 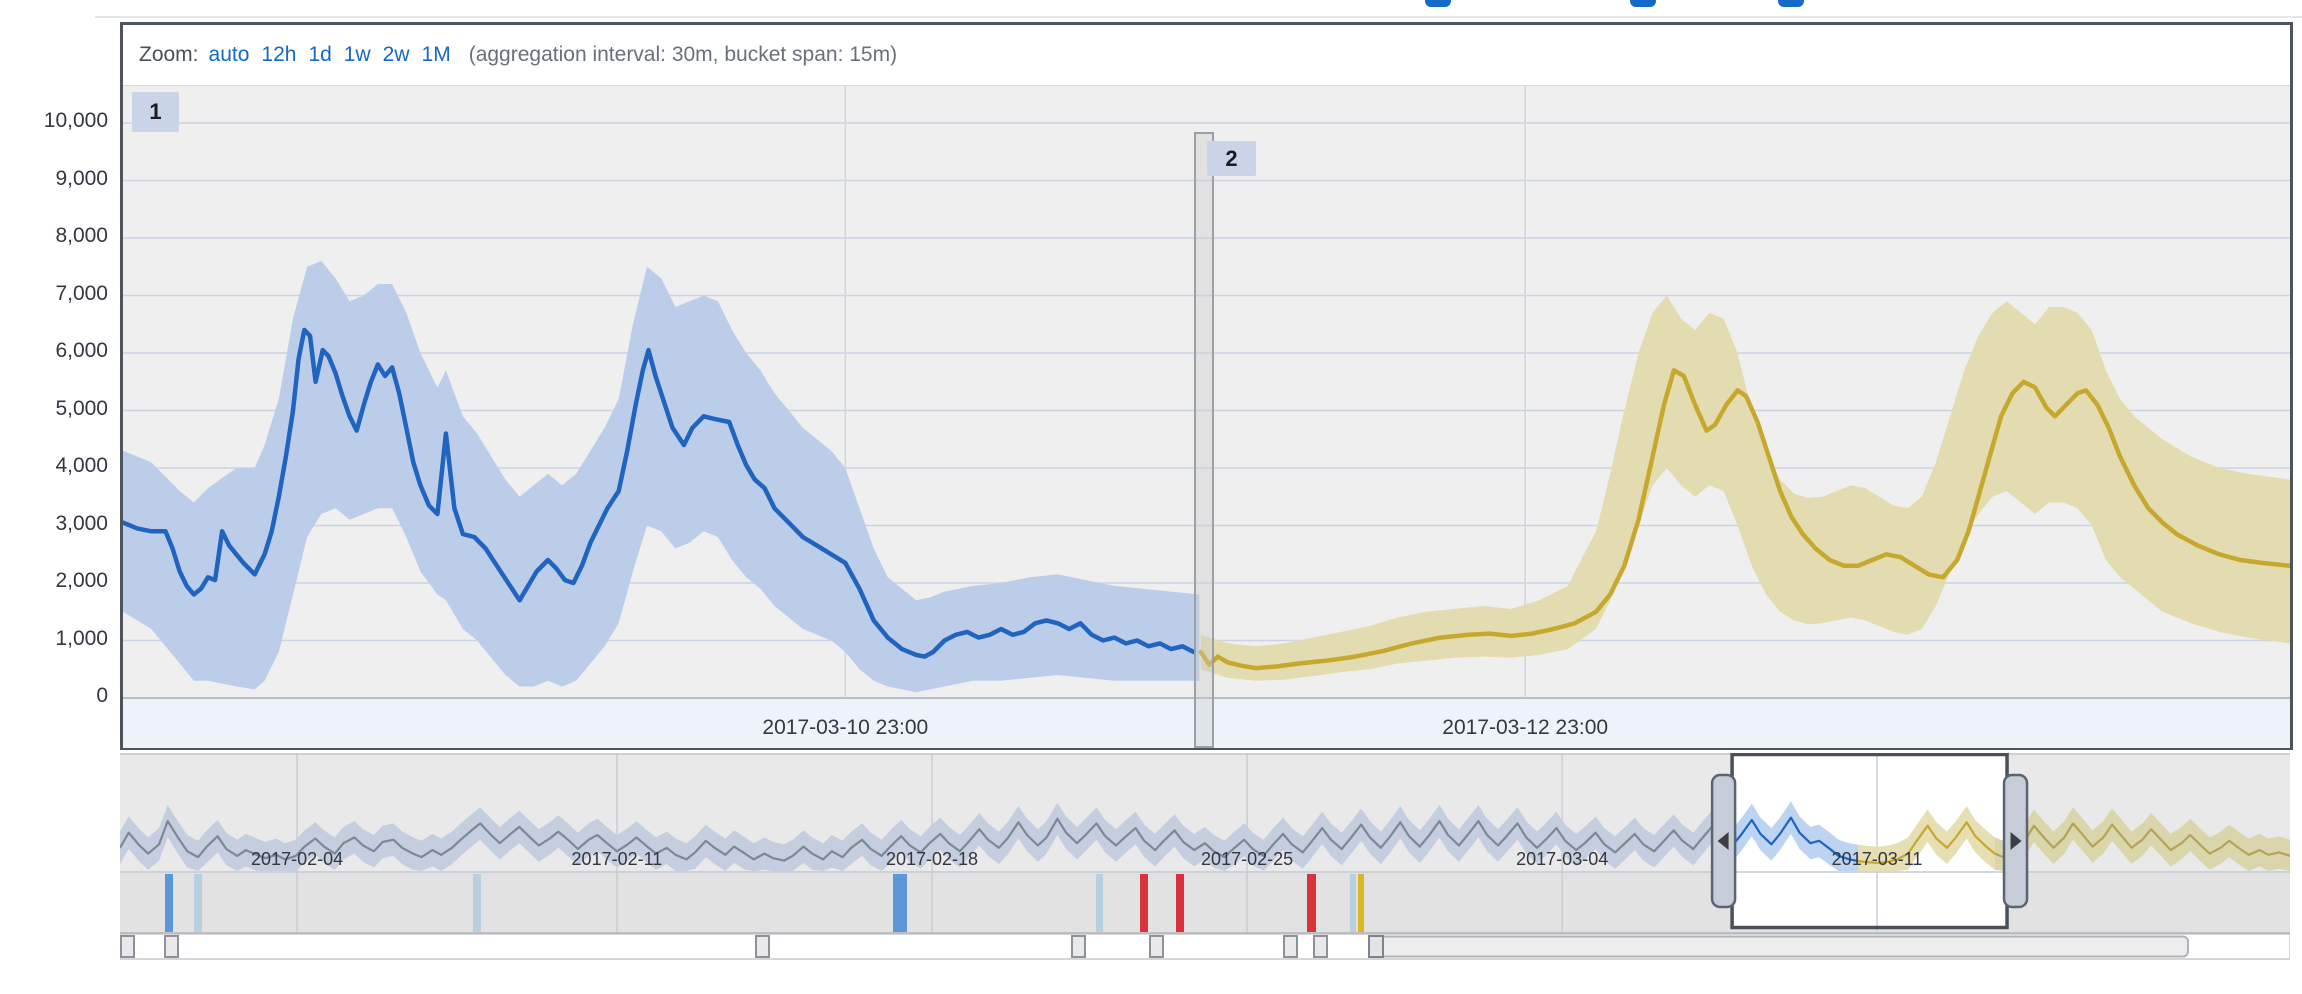 What do you see at coordinates (279, 54) in the screenshot?
I see `zoom-option-12h: 12h` at bounding box center [279, 54].